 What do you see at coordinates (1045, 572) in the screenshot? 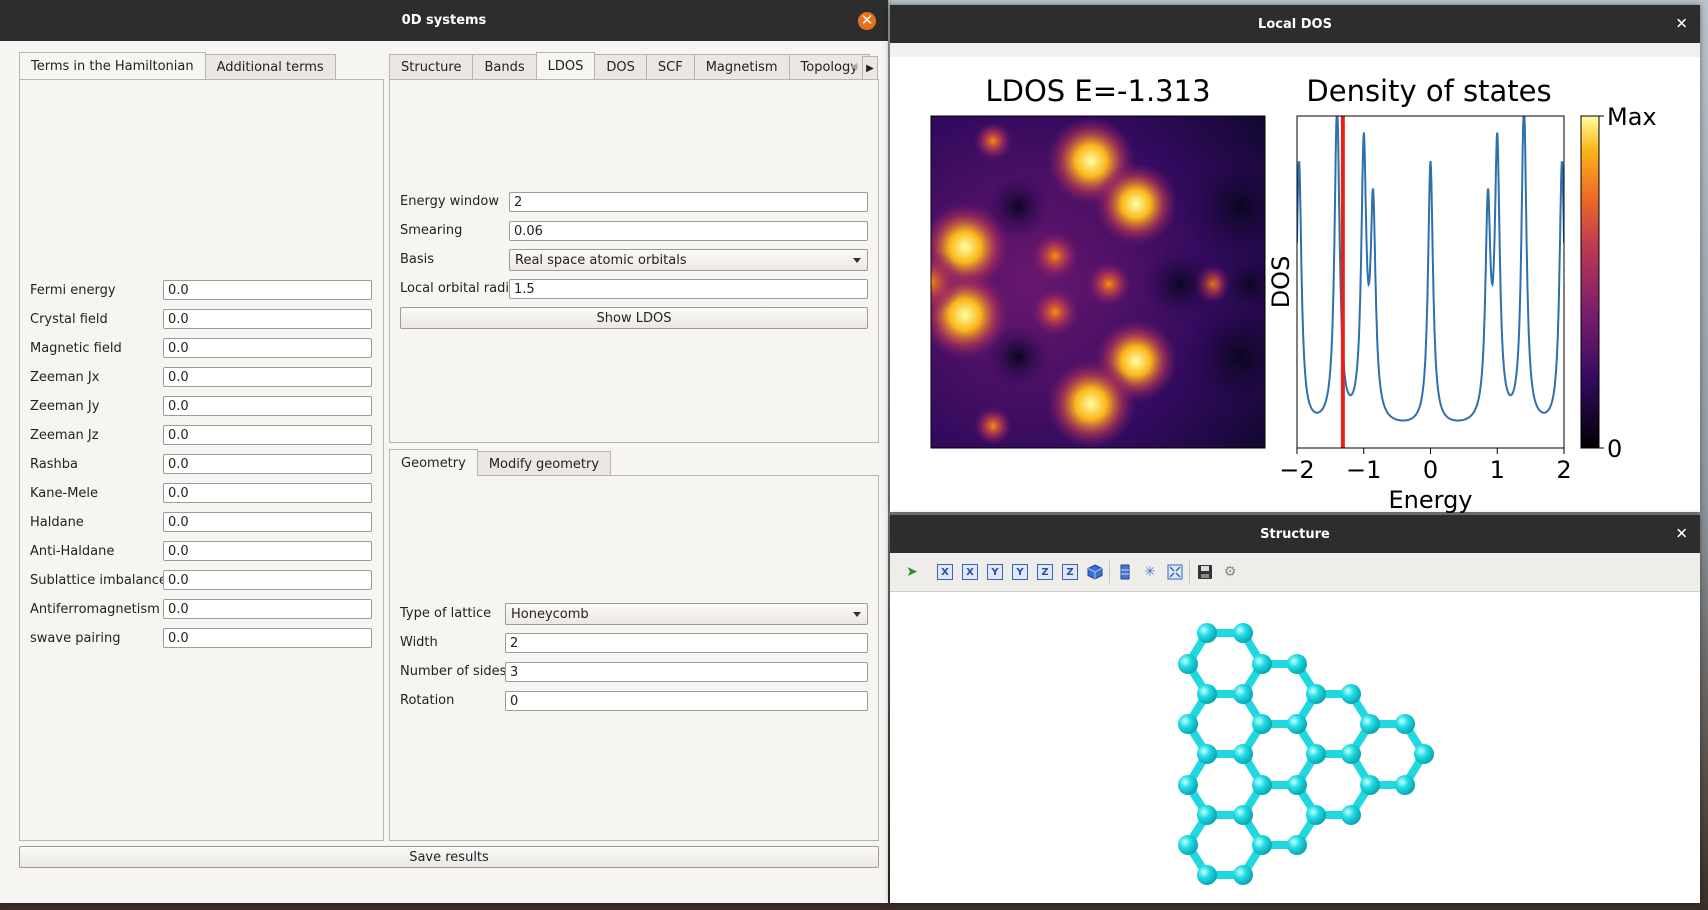
I see `view-z-icon: Z` at bounding box center [1045, 572].